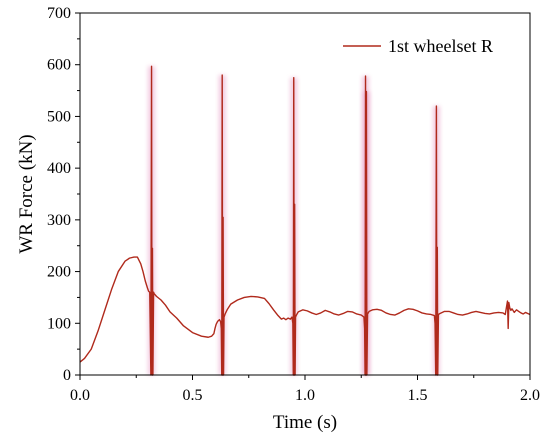  What do you see at coordinates (26, 193) in the screenshot?
I see `y-axis-title: WR Force (kN)` at bounding box center [26, 193].